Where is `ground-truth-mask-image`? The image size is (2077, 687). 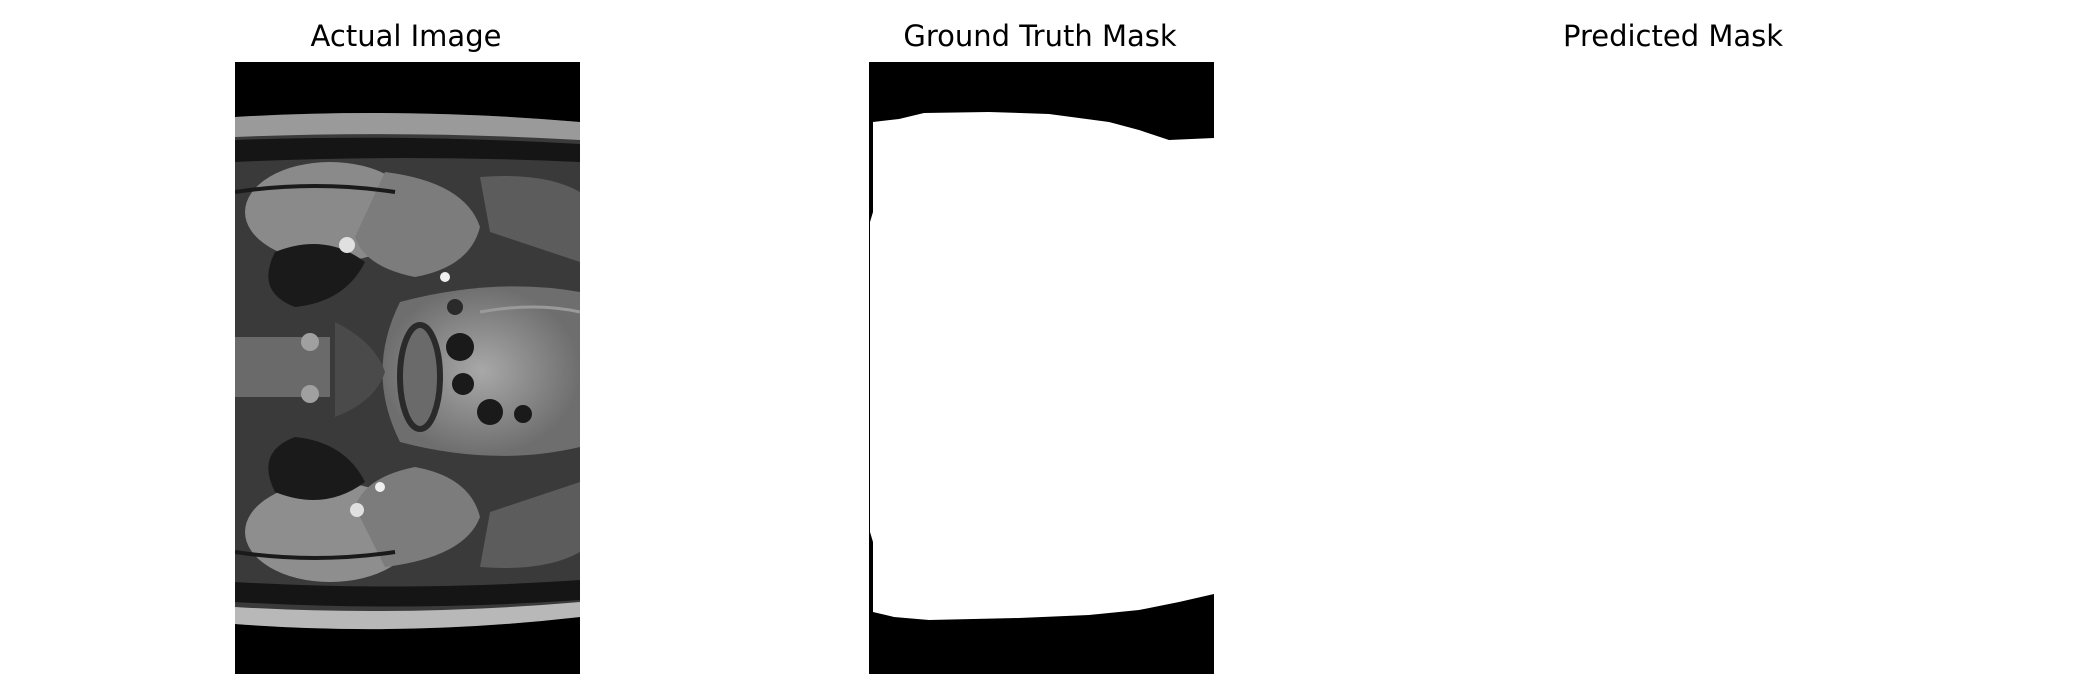 ground-truth-mask-image is located at coordinates (1041, 368).